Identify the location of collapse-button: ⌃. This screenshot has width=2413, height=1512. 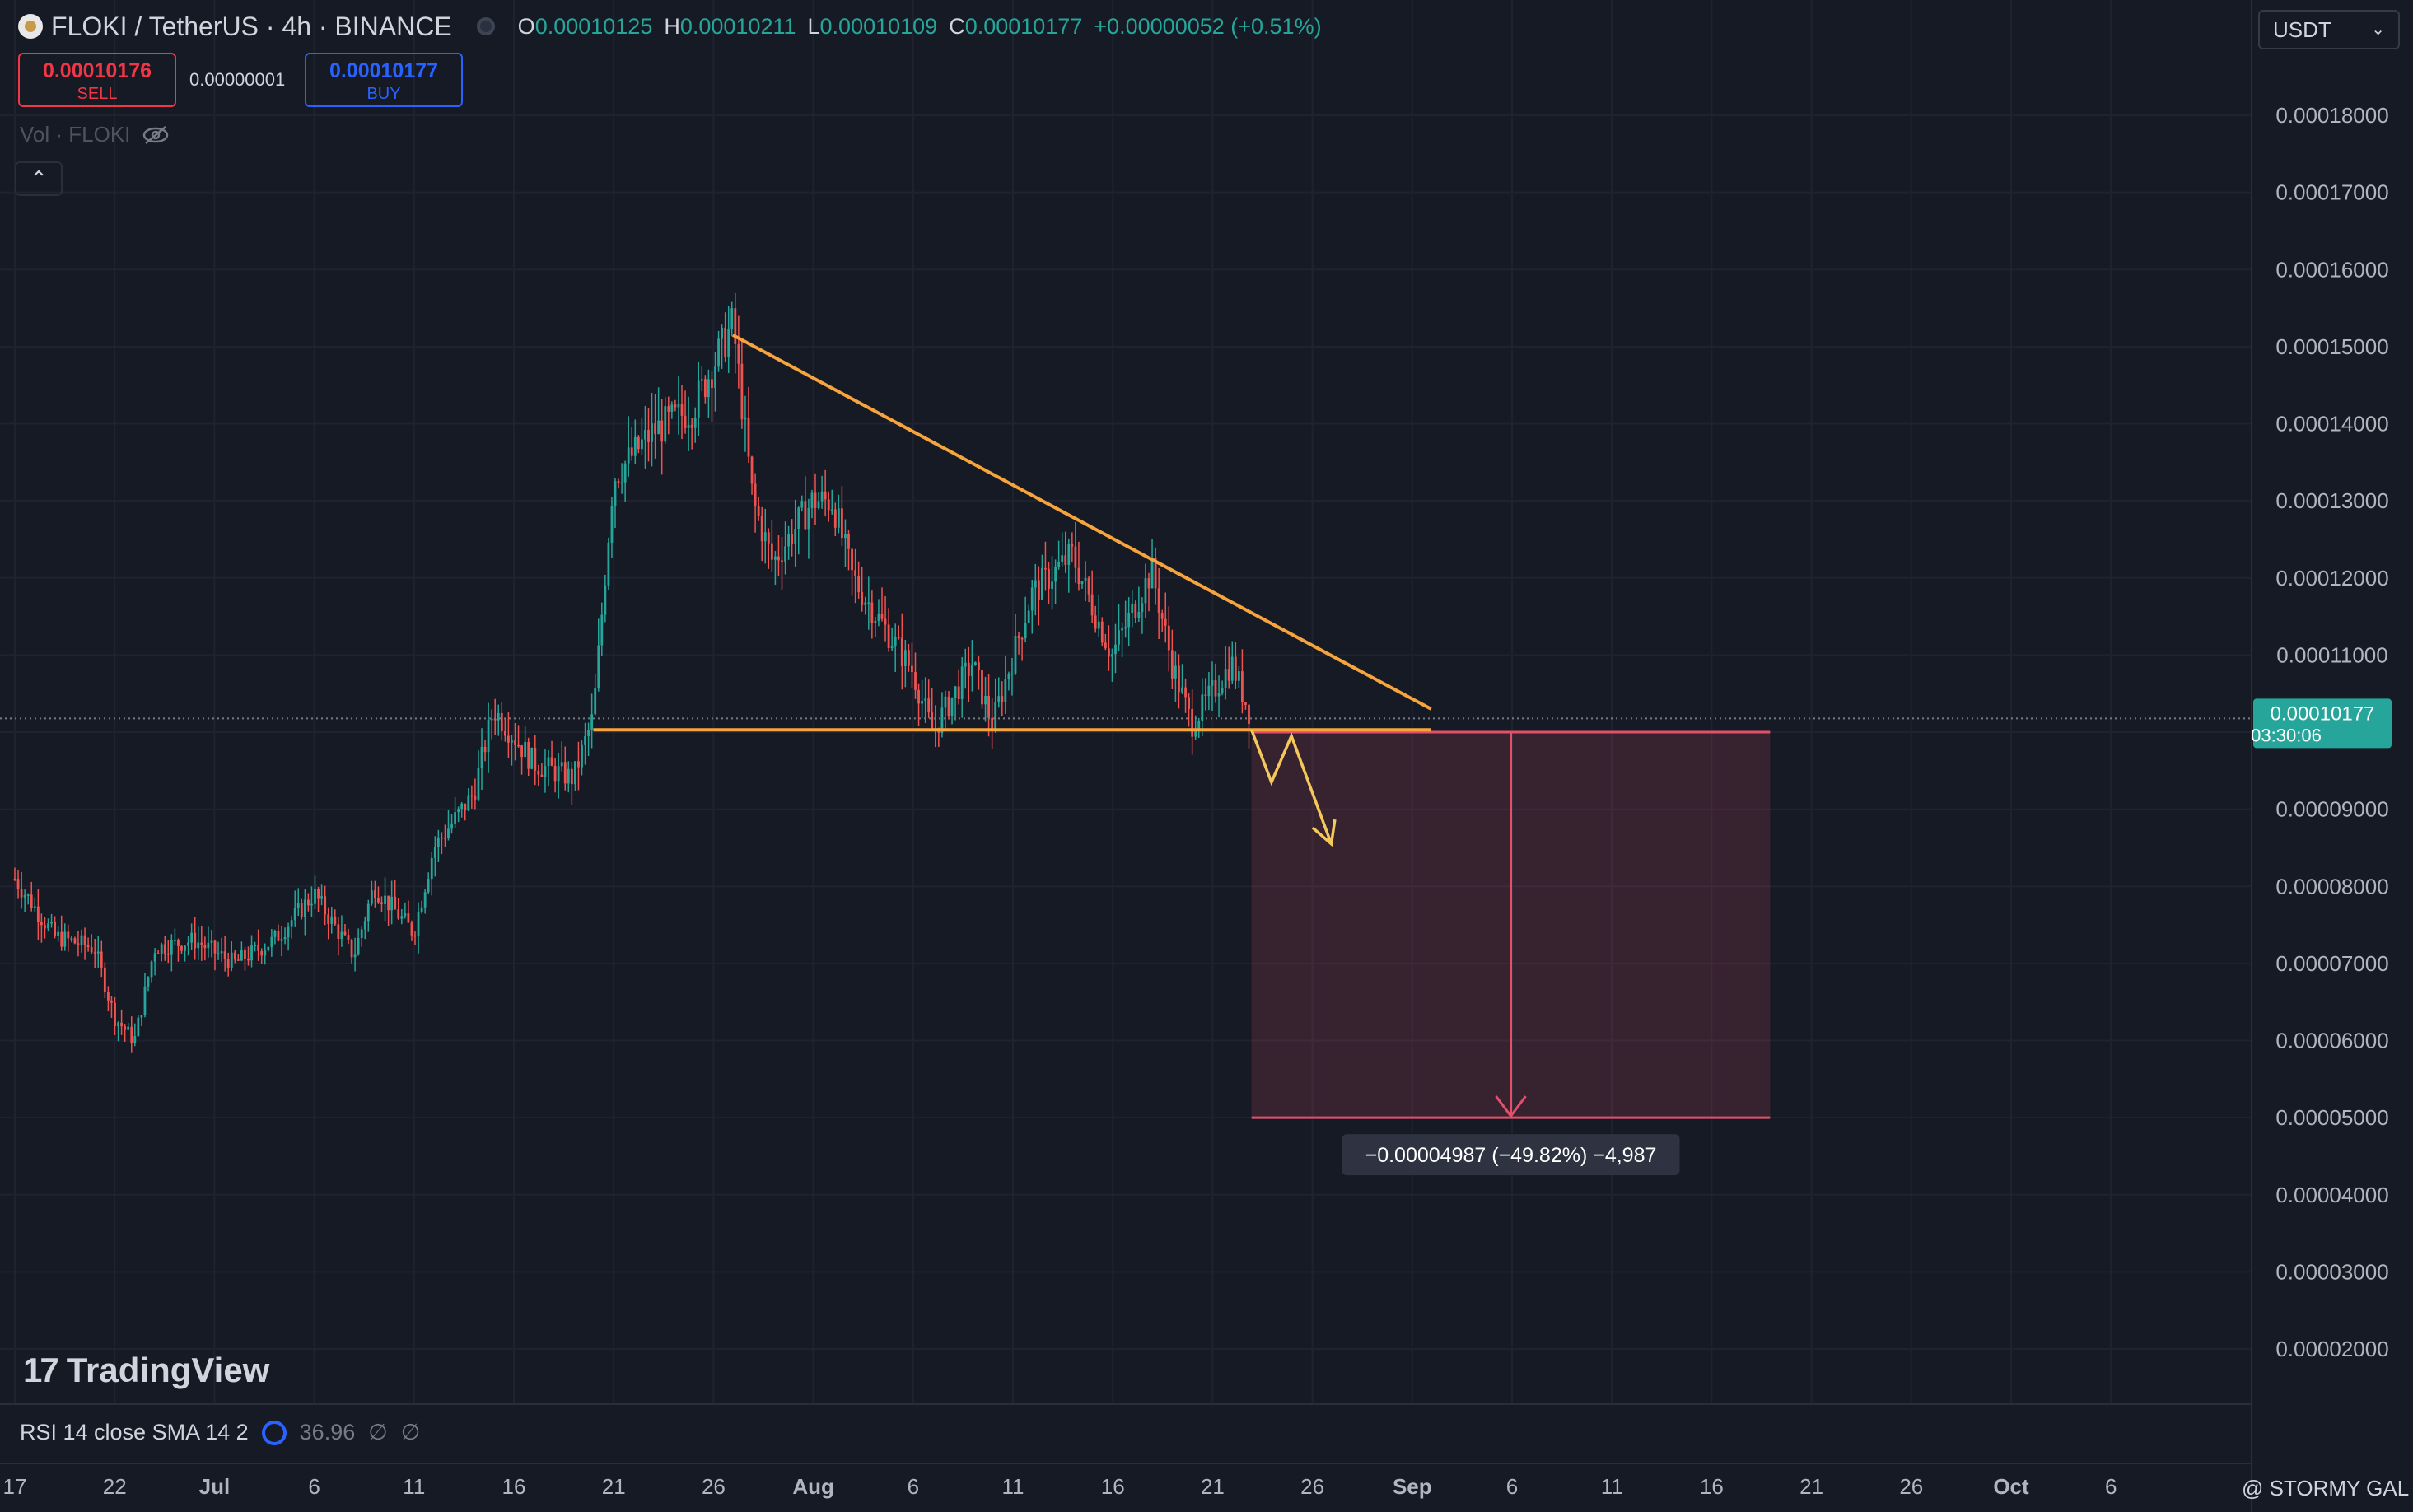
(39, 178).